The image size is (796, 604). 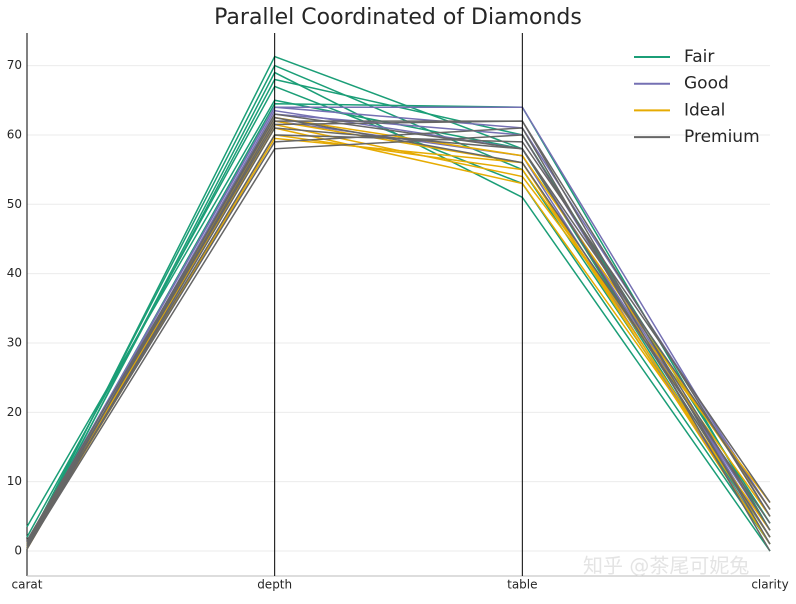 I want to click on chart-title: Parallel Coordinated of Diamonds, so click(x=398, y=17).